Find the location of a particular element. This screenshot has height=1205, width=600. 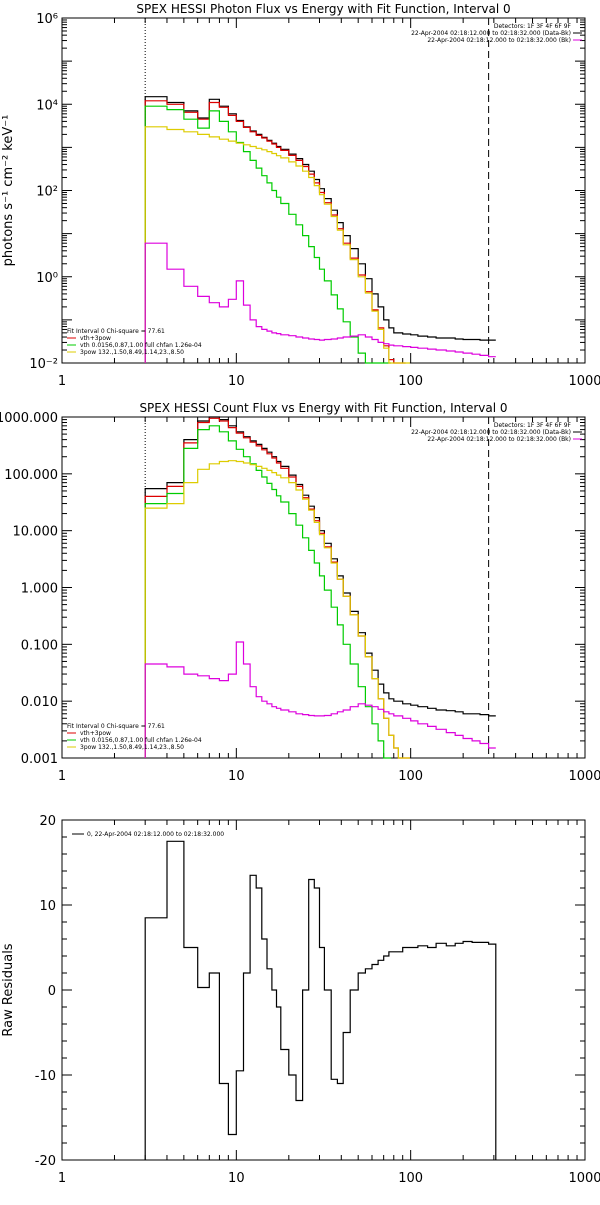

y-tick-label: 0.001 is located at coordinates (39, 759).